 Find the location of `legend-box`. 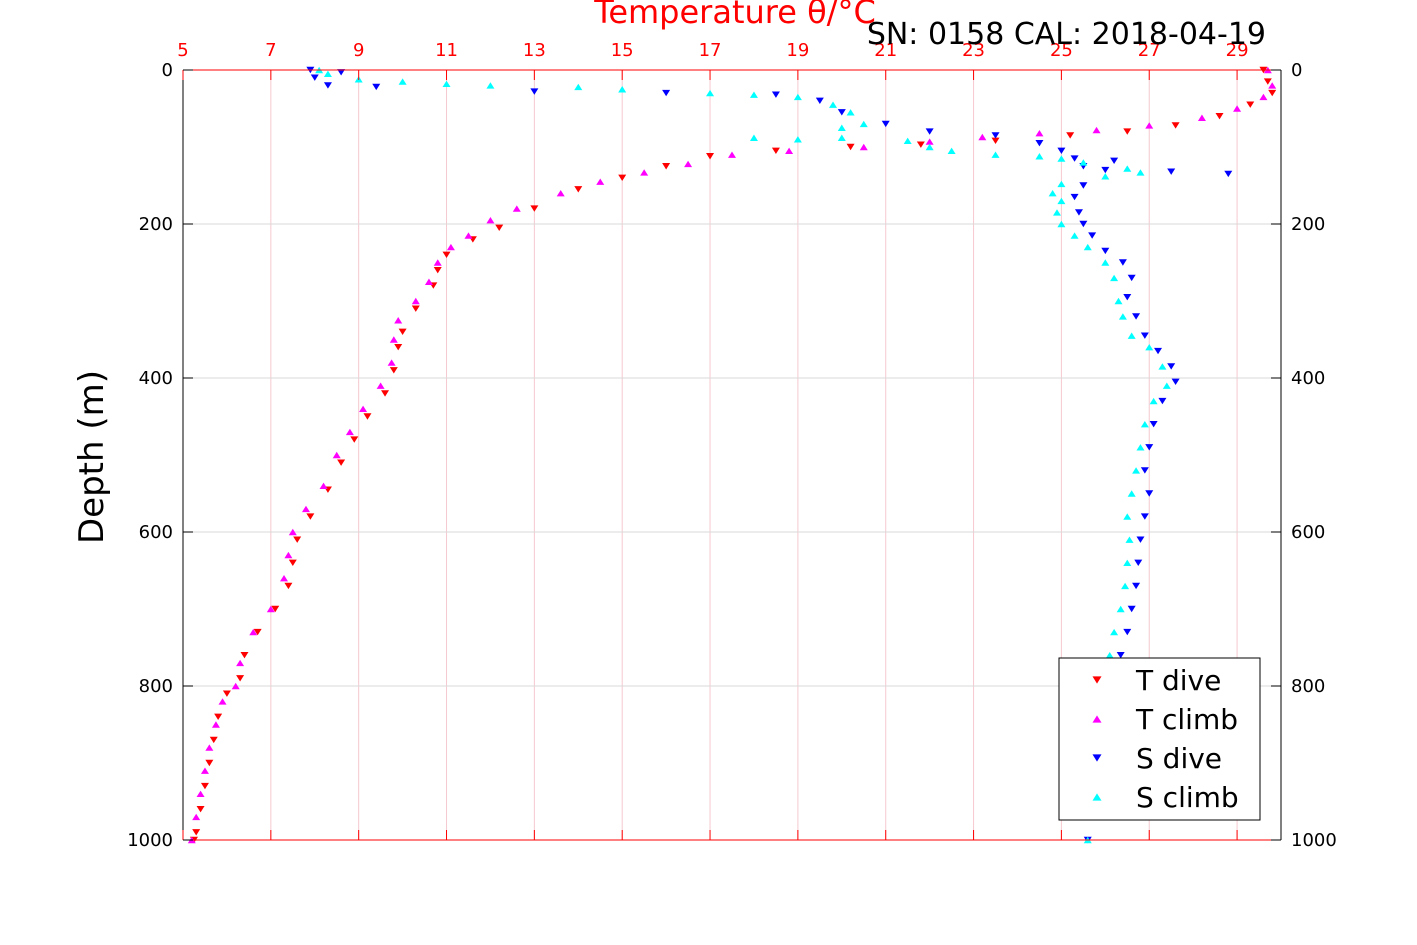

legend-box is located at coordinates (1159, 739).